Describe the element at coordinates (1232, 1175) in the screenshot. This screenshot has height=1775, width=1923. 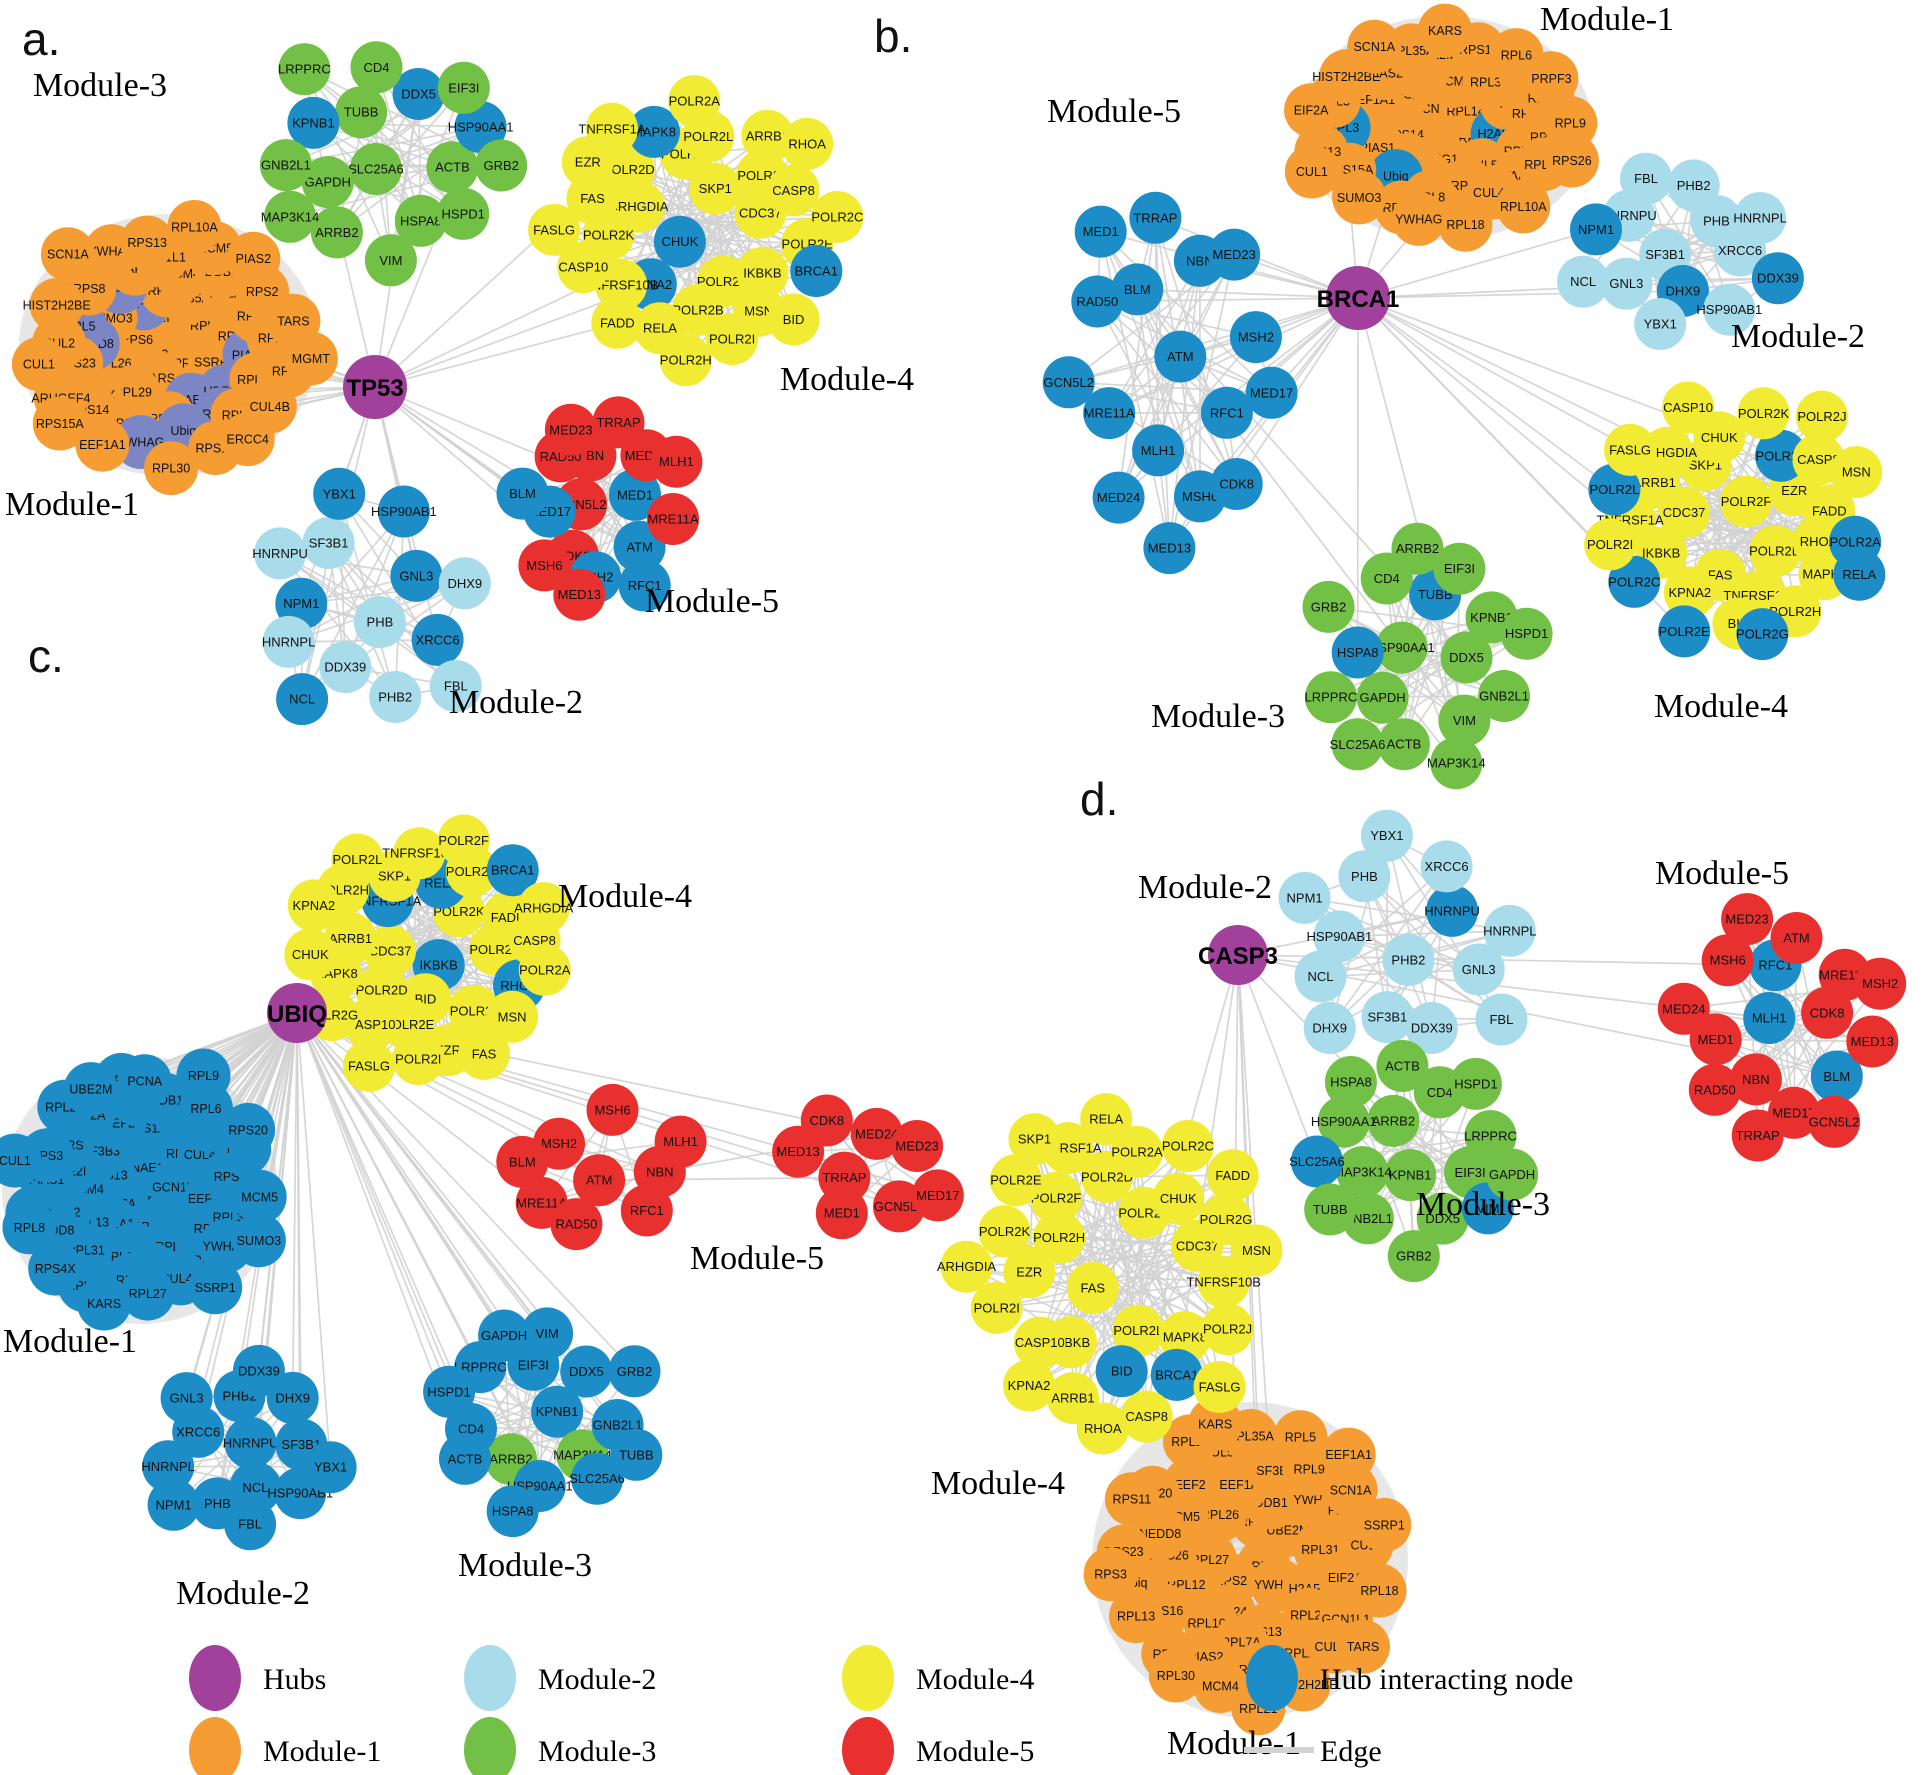
I see `node-fadd` at that location.